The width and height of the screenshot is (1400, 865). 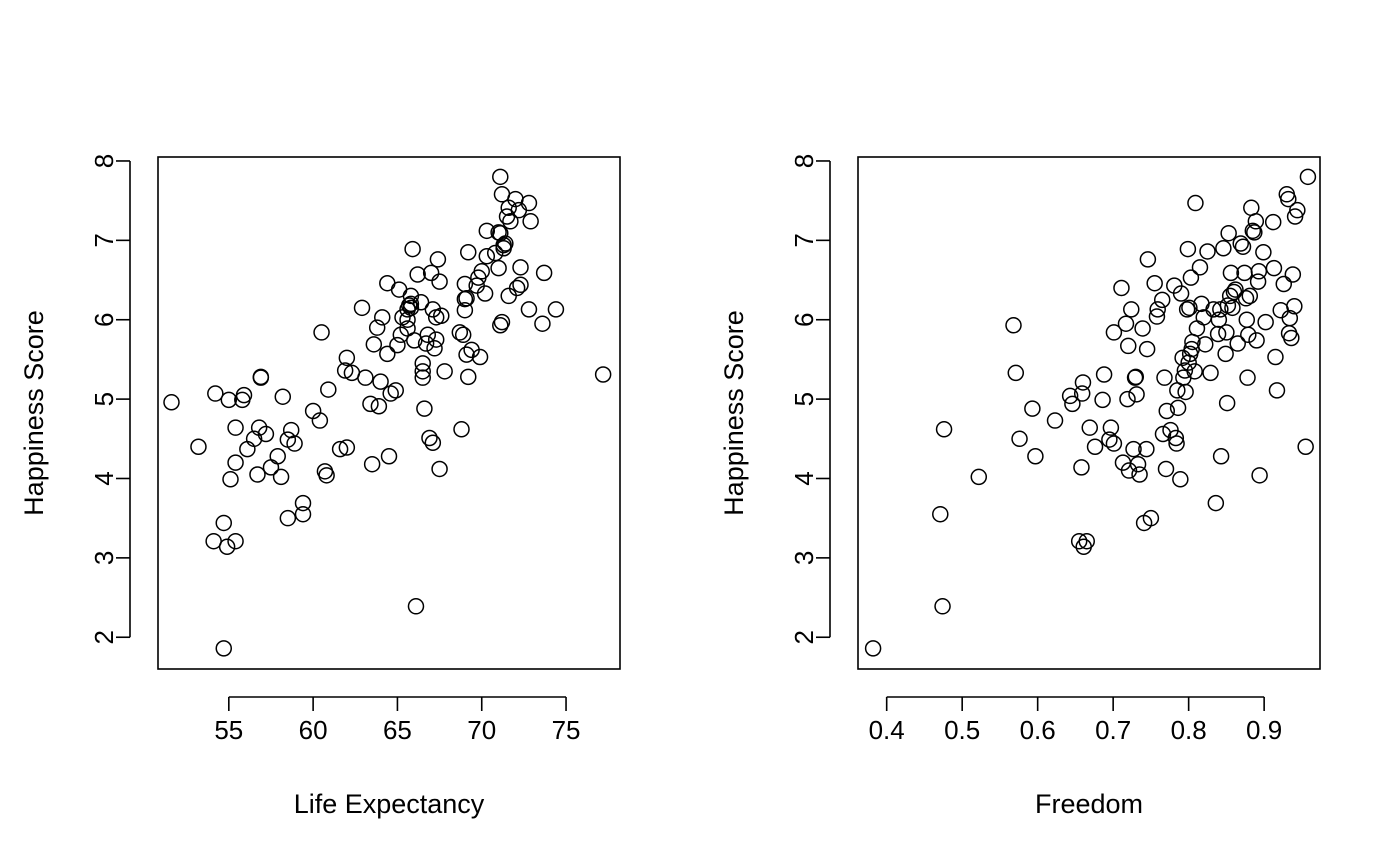 I want to click on y-tick-label: 2, so click(x=804, y=637).